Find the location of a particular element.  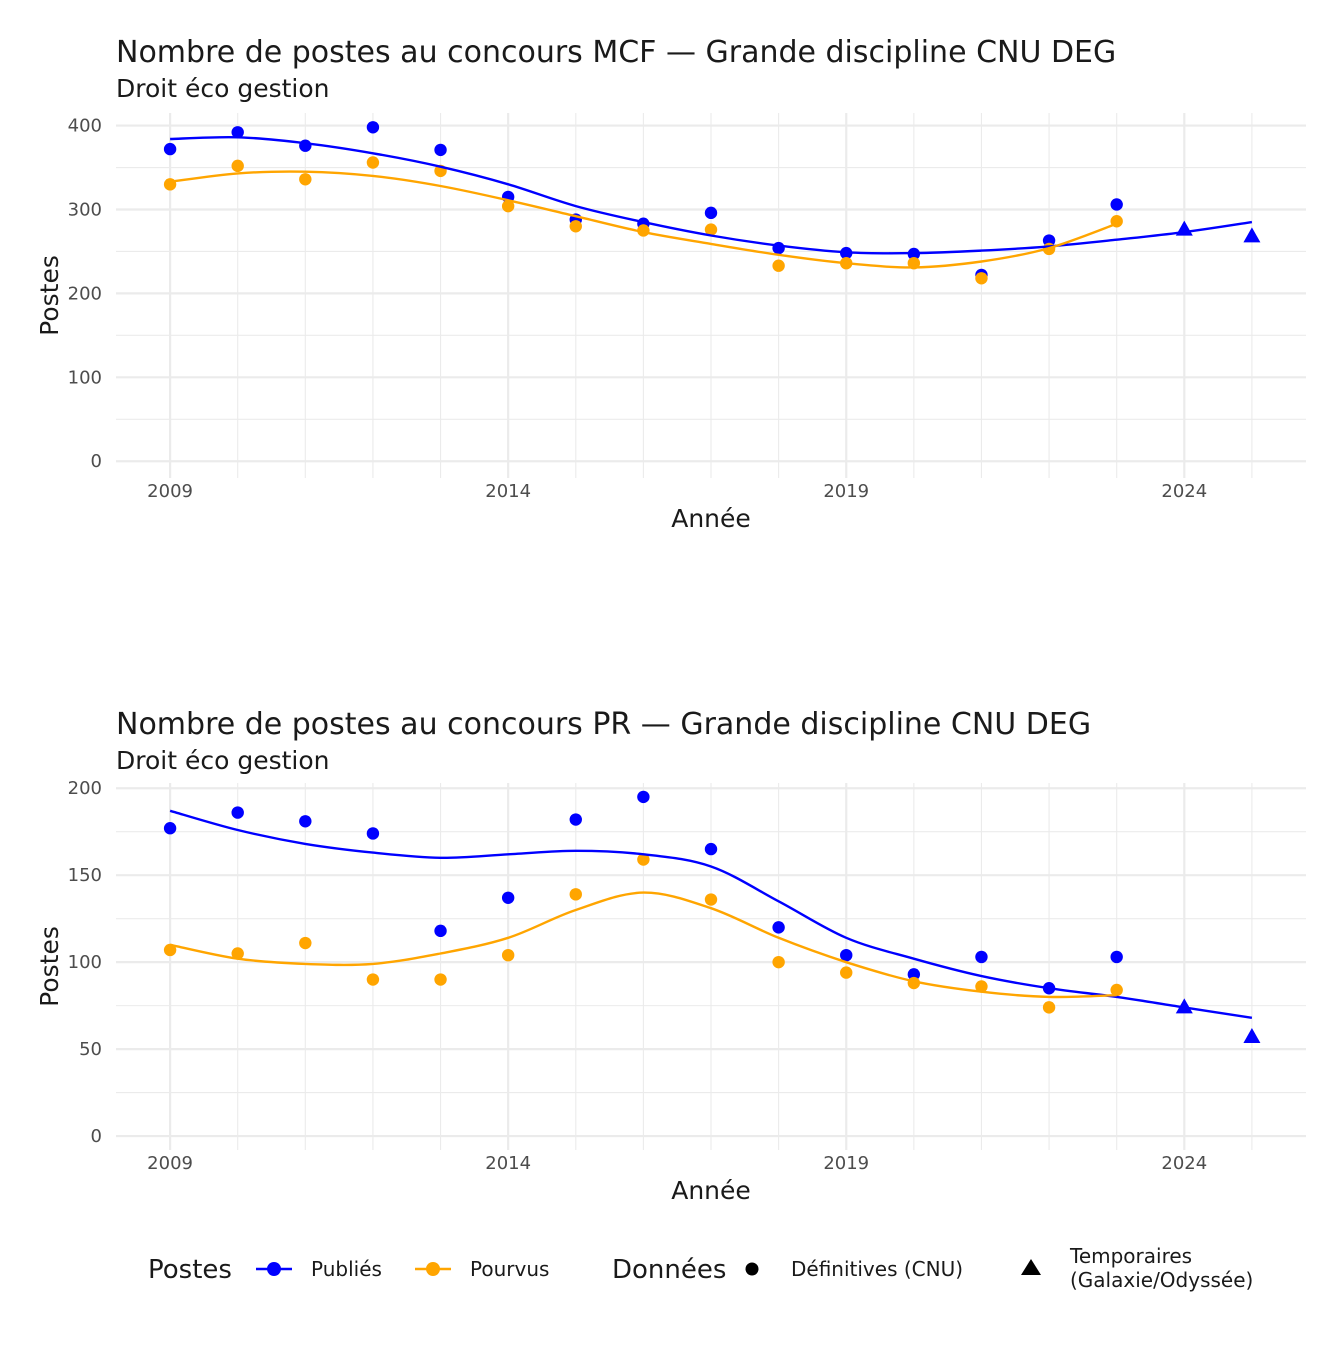

legend-color-title: Postes is located at coordinates (190, 1270).